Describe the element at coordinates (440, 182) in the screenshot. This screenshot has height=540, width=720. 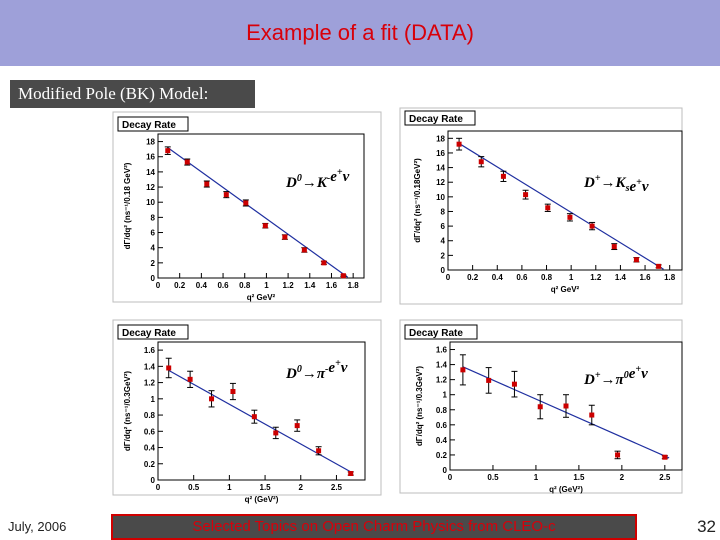
I see `y-tick-label: 12` at that location.